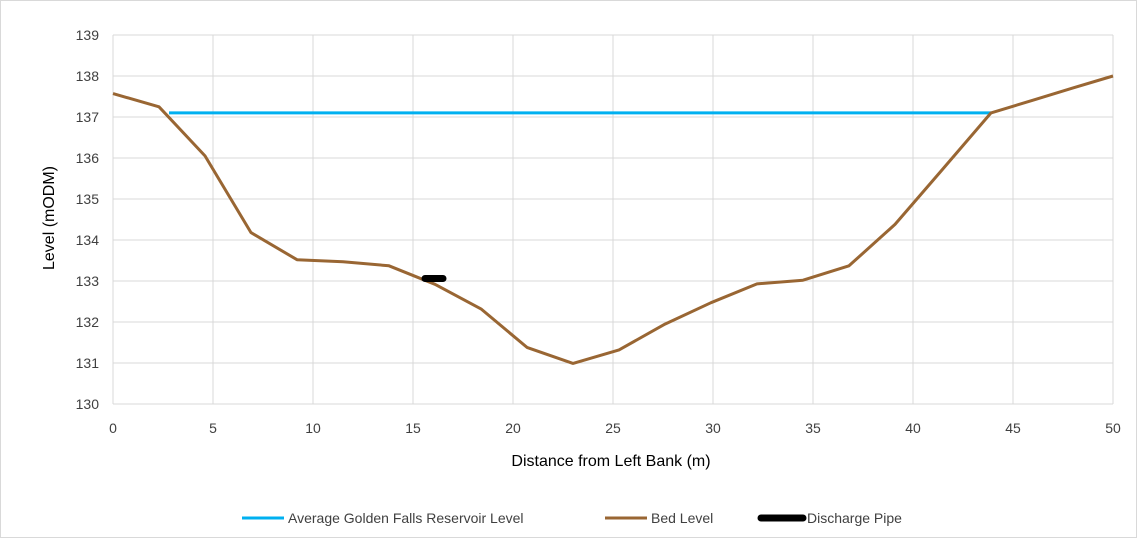  I want to click on y-tick-label: 138, so click(88, 76).